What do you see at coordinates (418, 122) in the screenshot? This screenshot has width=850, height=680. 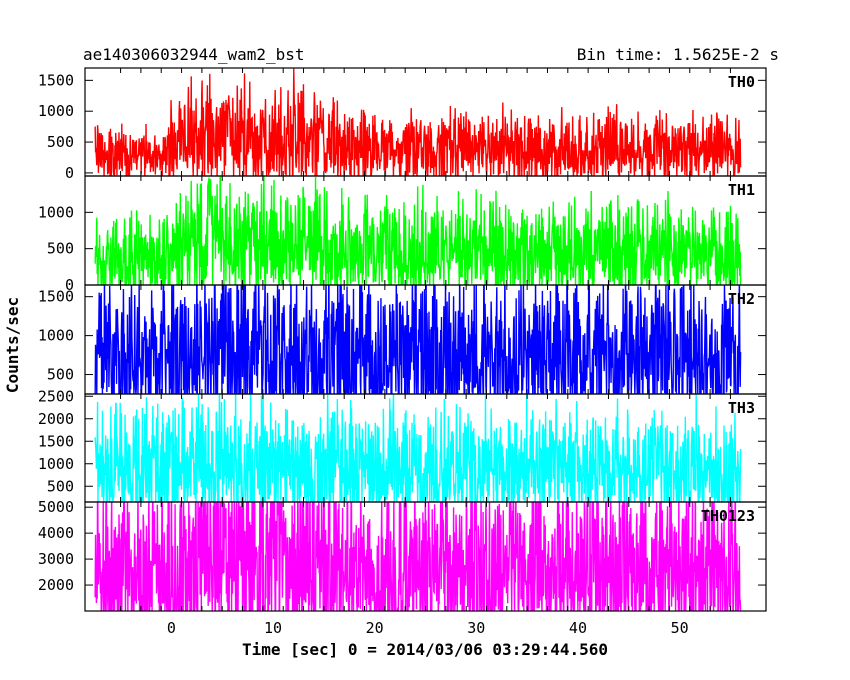 I see `series-th0` at bounding box center [418, 122].